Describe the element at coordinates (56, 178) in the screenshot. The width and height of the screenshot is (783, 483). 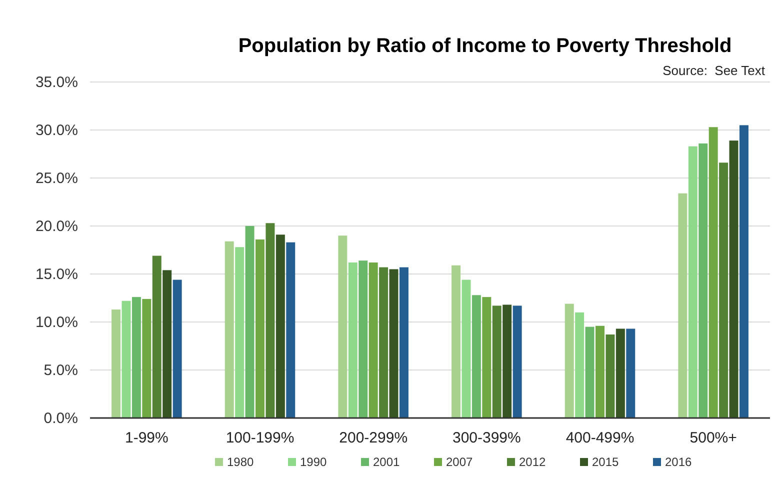
I see `y-tick-label: 25.0%` at that location.